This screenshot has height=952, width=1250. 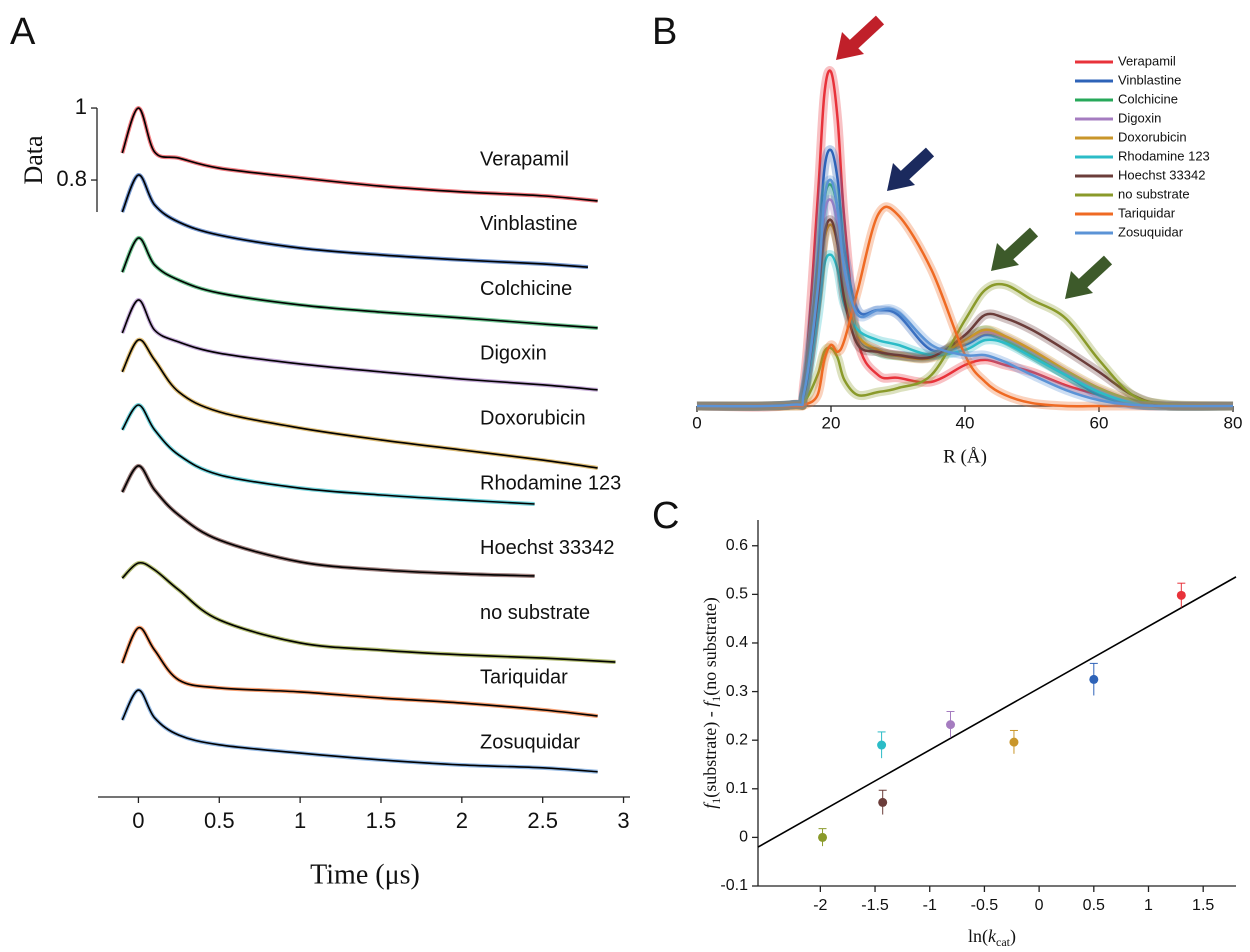 I want to click on x-tick-label: -0.5, so click(x=985, y=905).